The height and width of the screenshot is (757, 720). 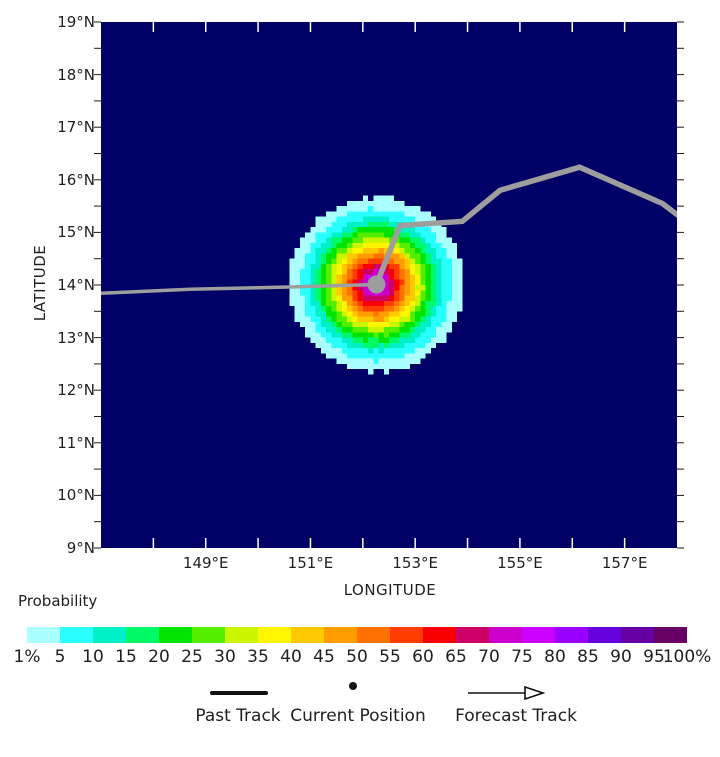 I want to click on current-position-marker, so click(x=376, y=284).